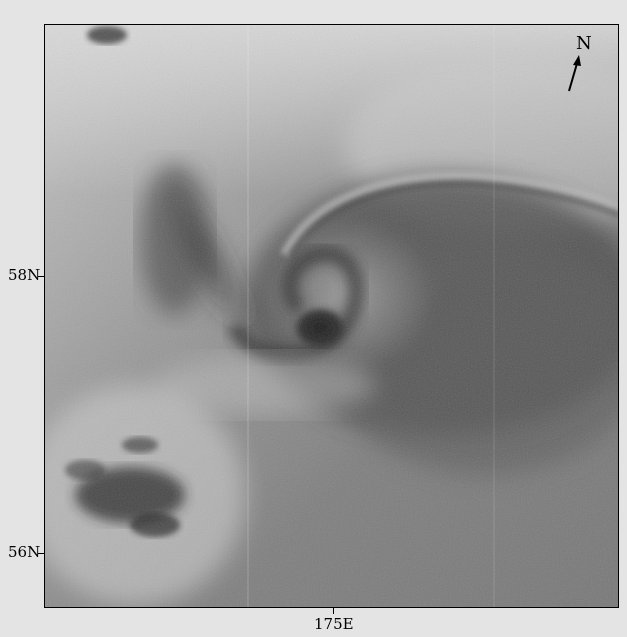  Describe the element at coordinates (24, 275) in the screenshot. I see `latitude-label-58n: 58N` at that location.